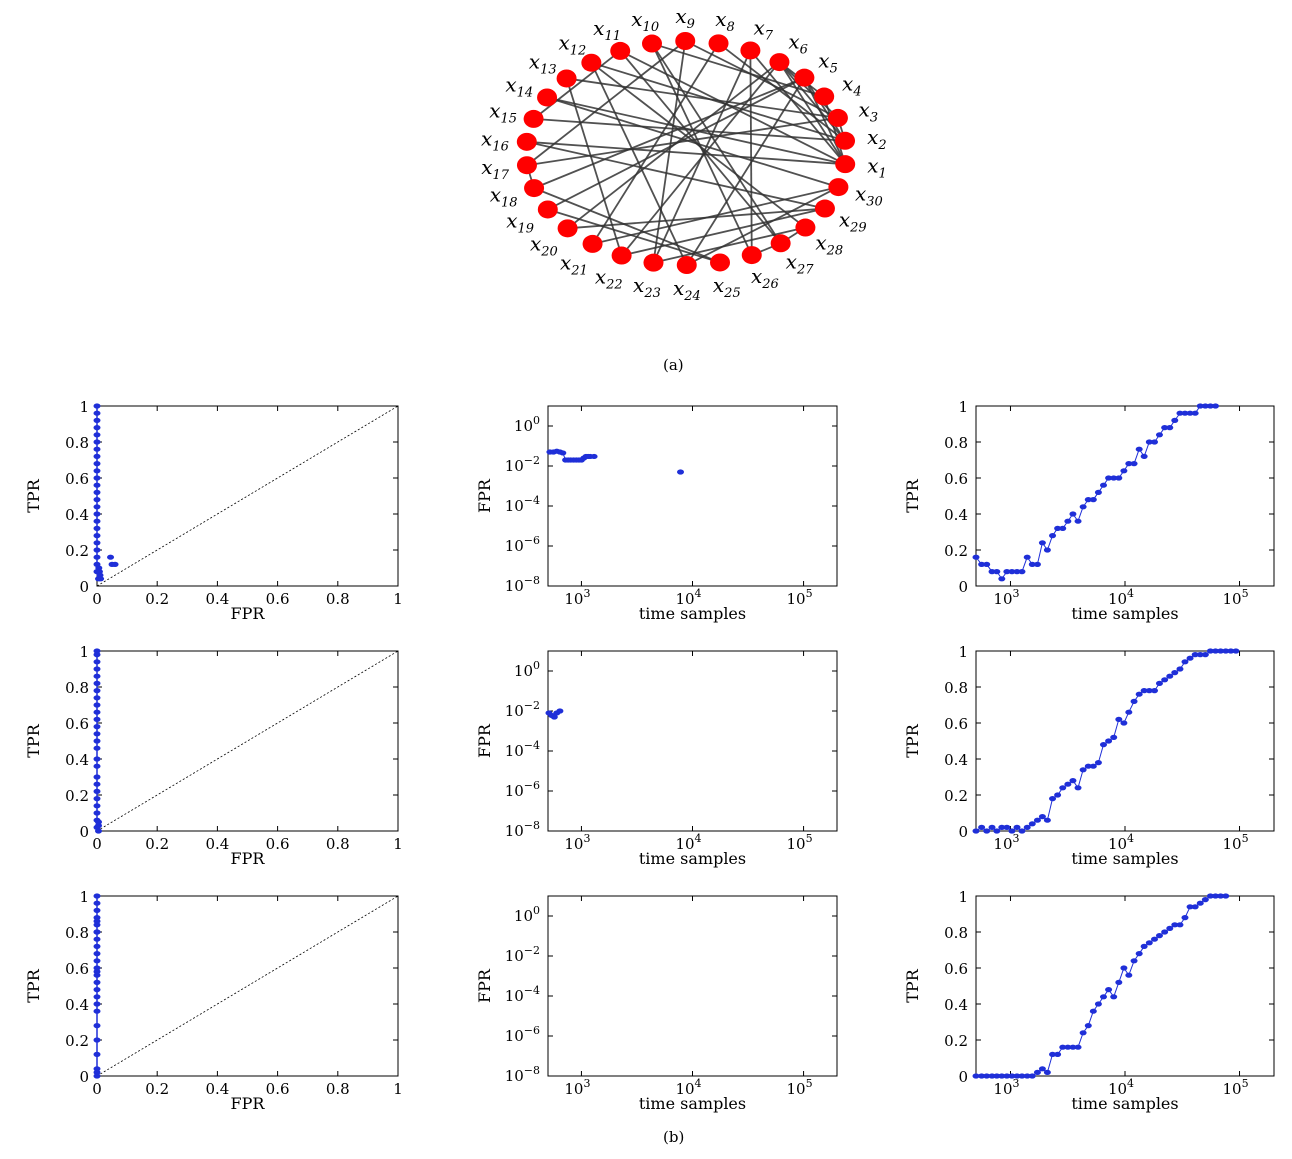  Describe the element at coordinates (853, 221) in the screenshot. I see `node-label: x29` at that location.